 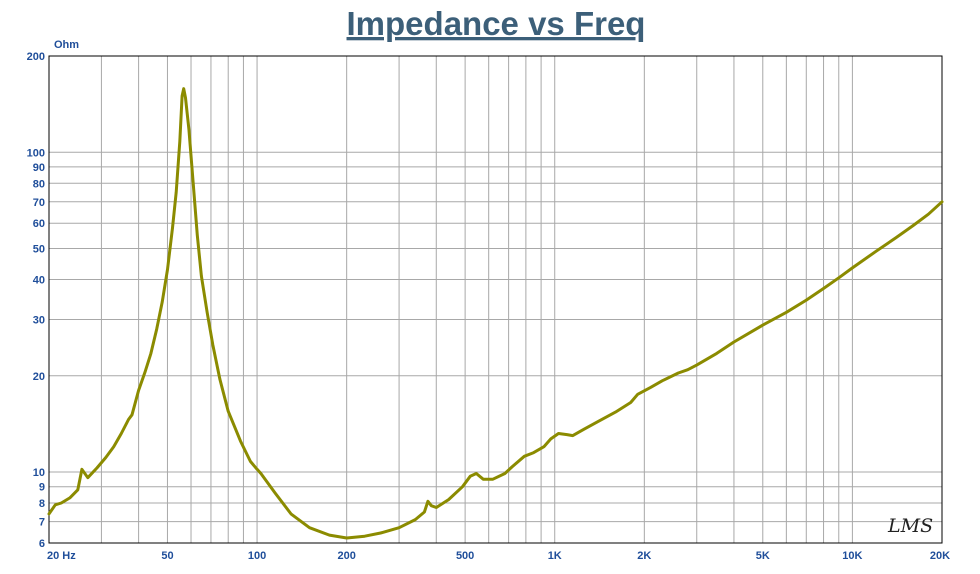 I want to click on x-tick-label: 2K, so click(x=644, y=556).